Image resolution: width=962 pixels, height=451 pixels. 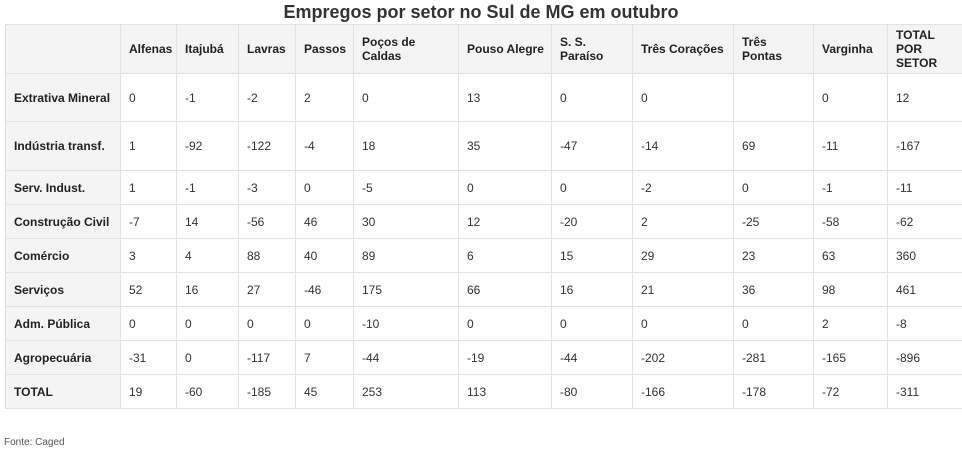 I want to click on table-cell: 36, so click(x=773, y=289).